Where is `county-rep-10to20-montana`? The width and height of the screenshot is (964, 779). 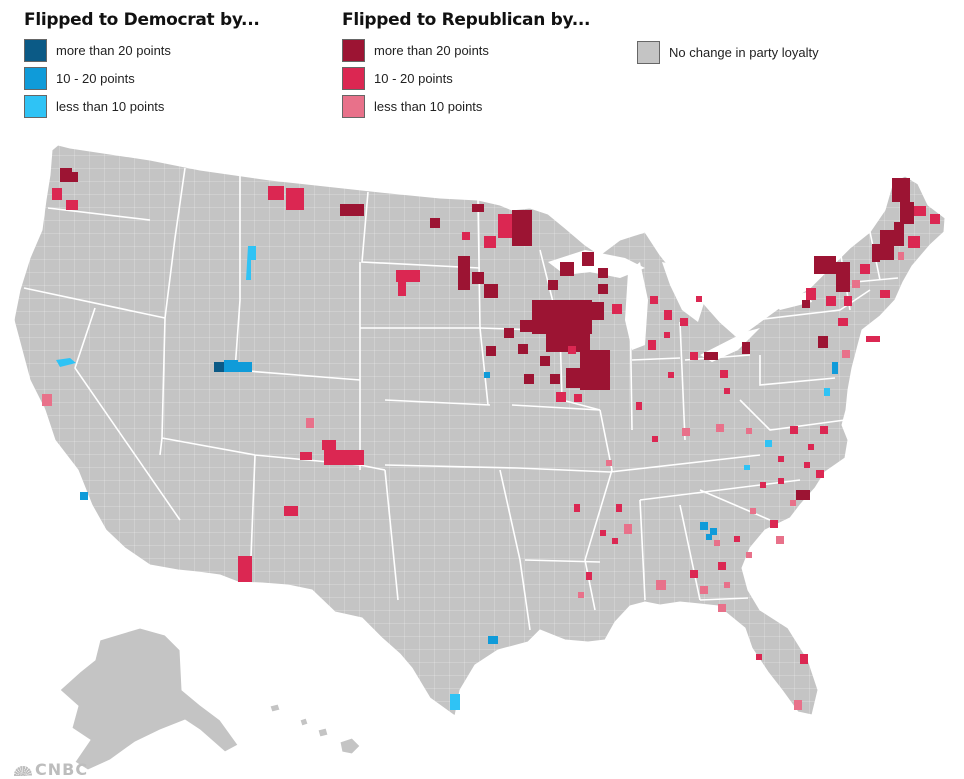 county-rep-10to20-montana is located at coordinates (286, 198).